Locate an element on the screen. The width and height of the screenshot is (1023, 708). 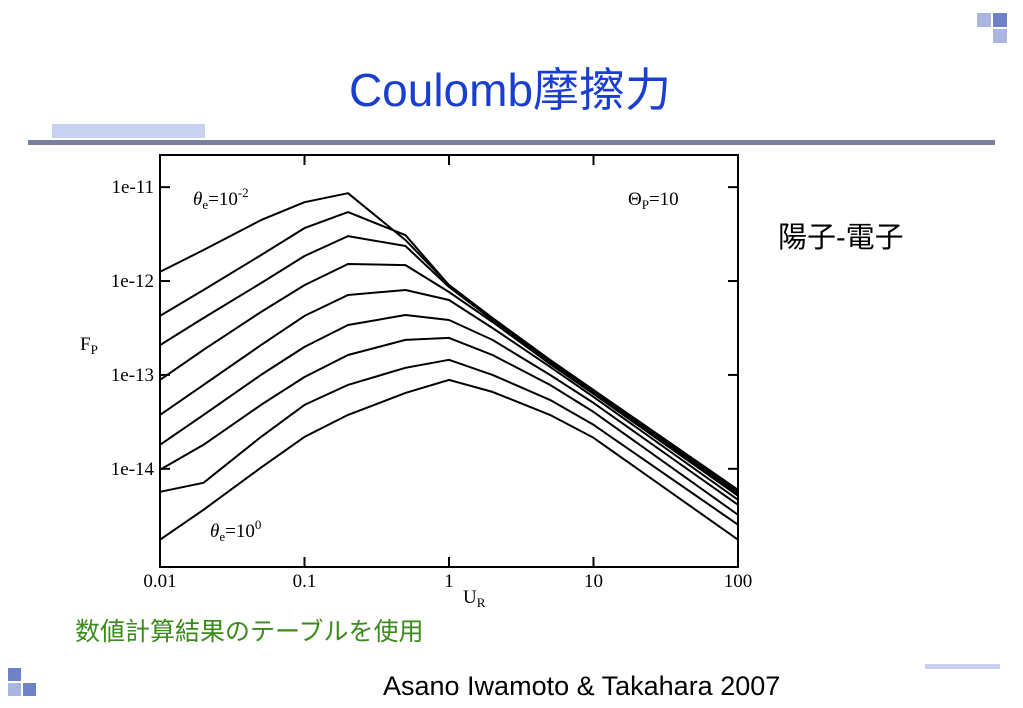
slide-title: Coulomb摩擦力 is located at coordinates (510, 90).